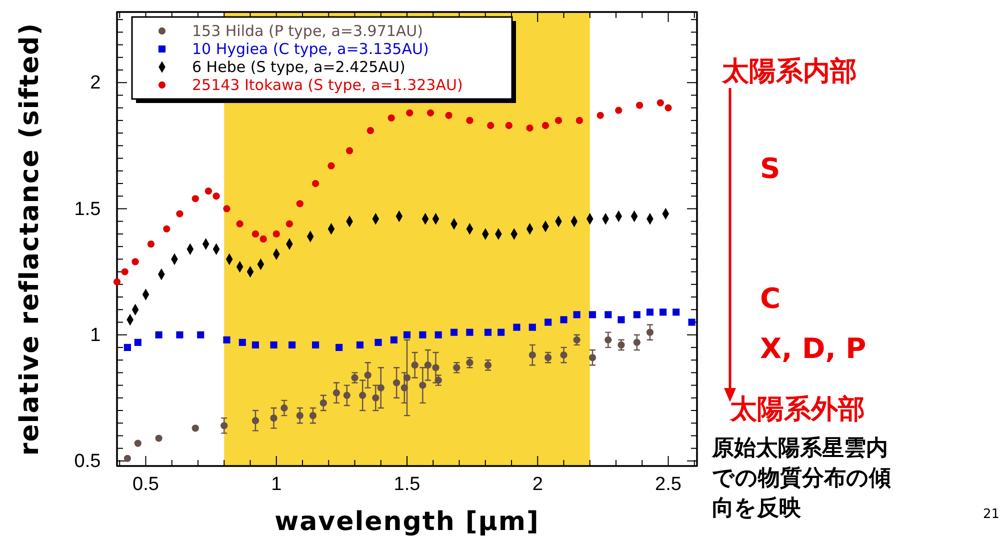  I want to click on text: C, so click(770, 298).